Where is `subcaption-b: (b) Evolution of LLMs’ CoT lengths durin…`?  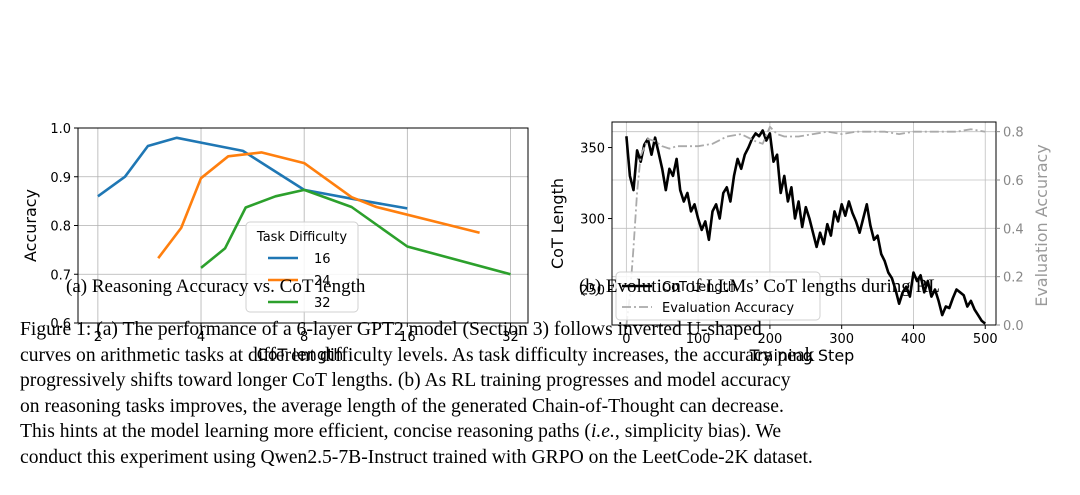
subcaption-b: (b) Evolution of LLMs’ CoT lengths durin… is located at coordinates (759, 286).